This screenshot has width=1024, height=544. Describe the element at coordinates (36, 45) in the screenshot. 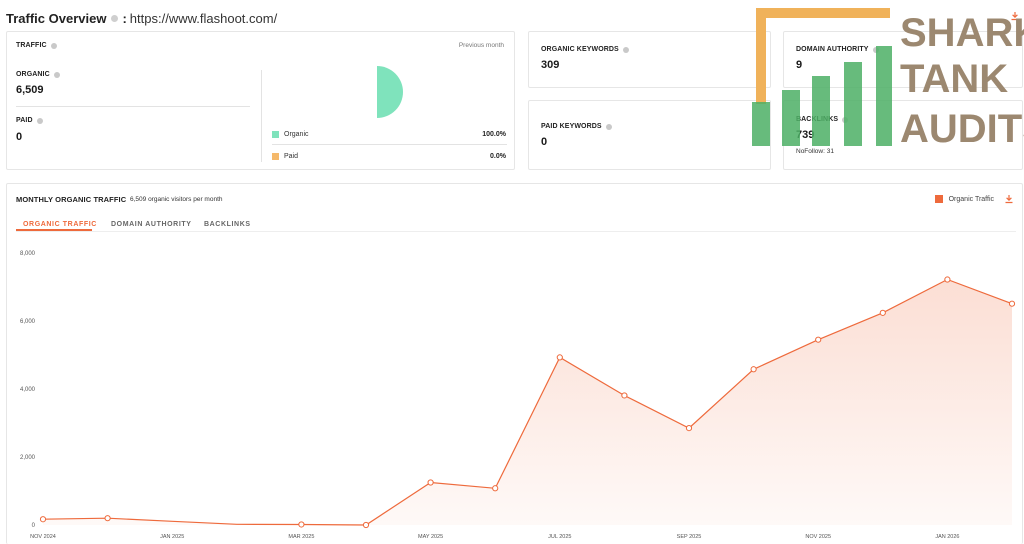

I see `traffic-label: TRAFFIC` at that location.